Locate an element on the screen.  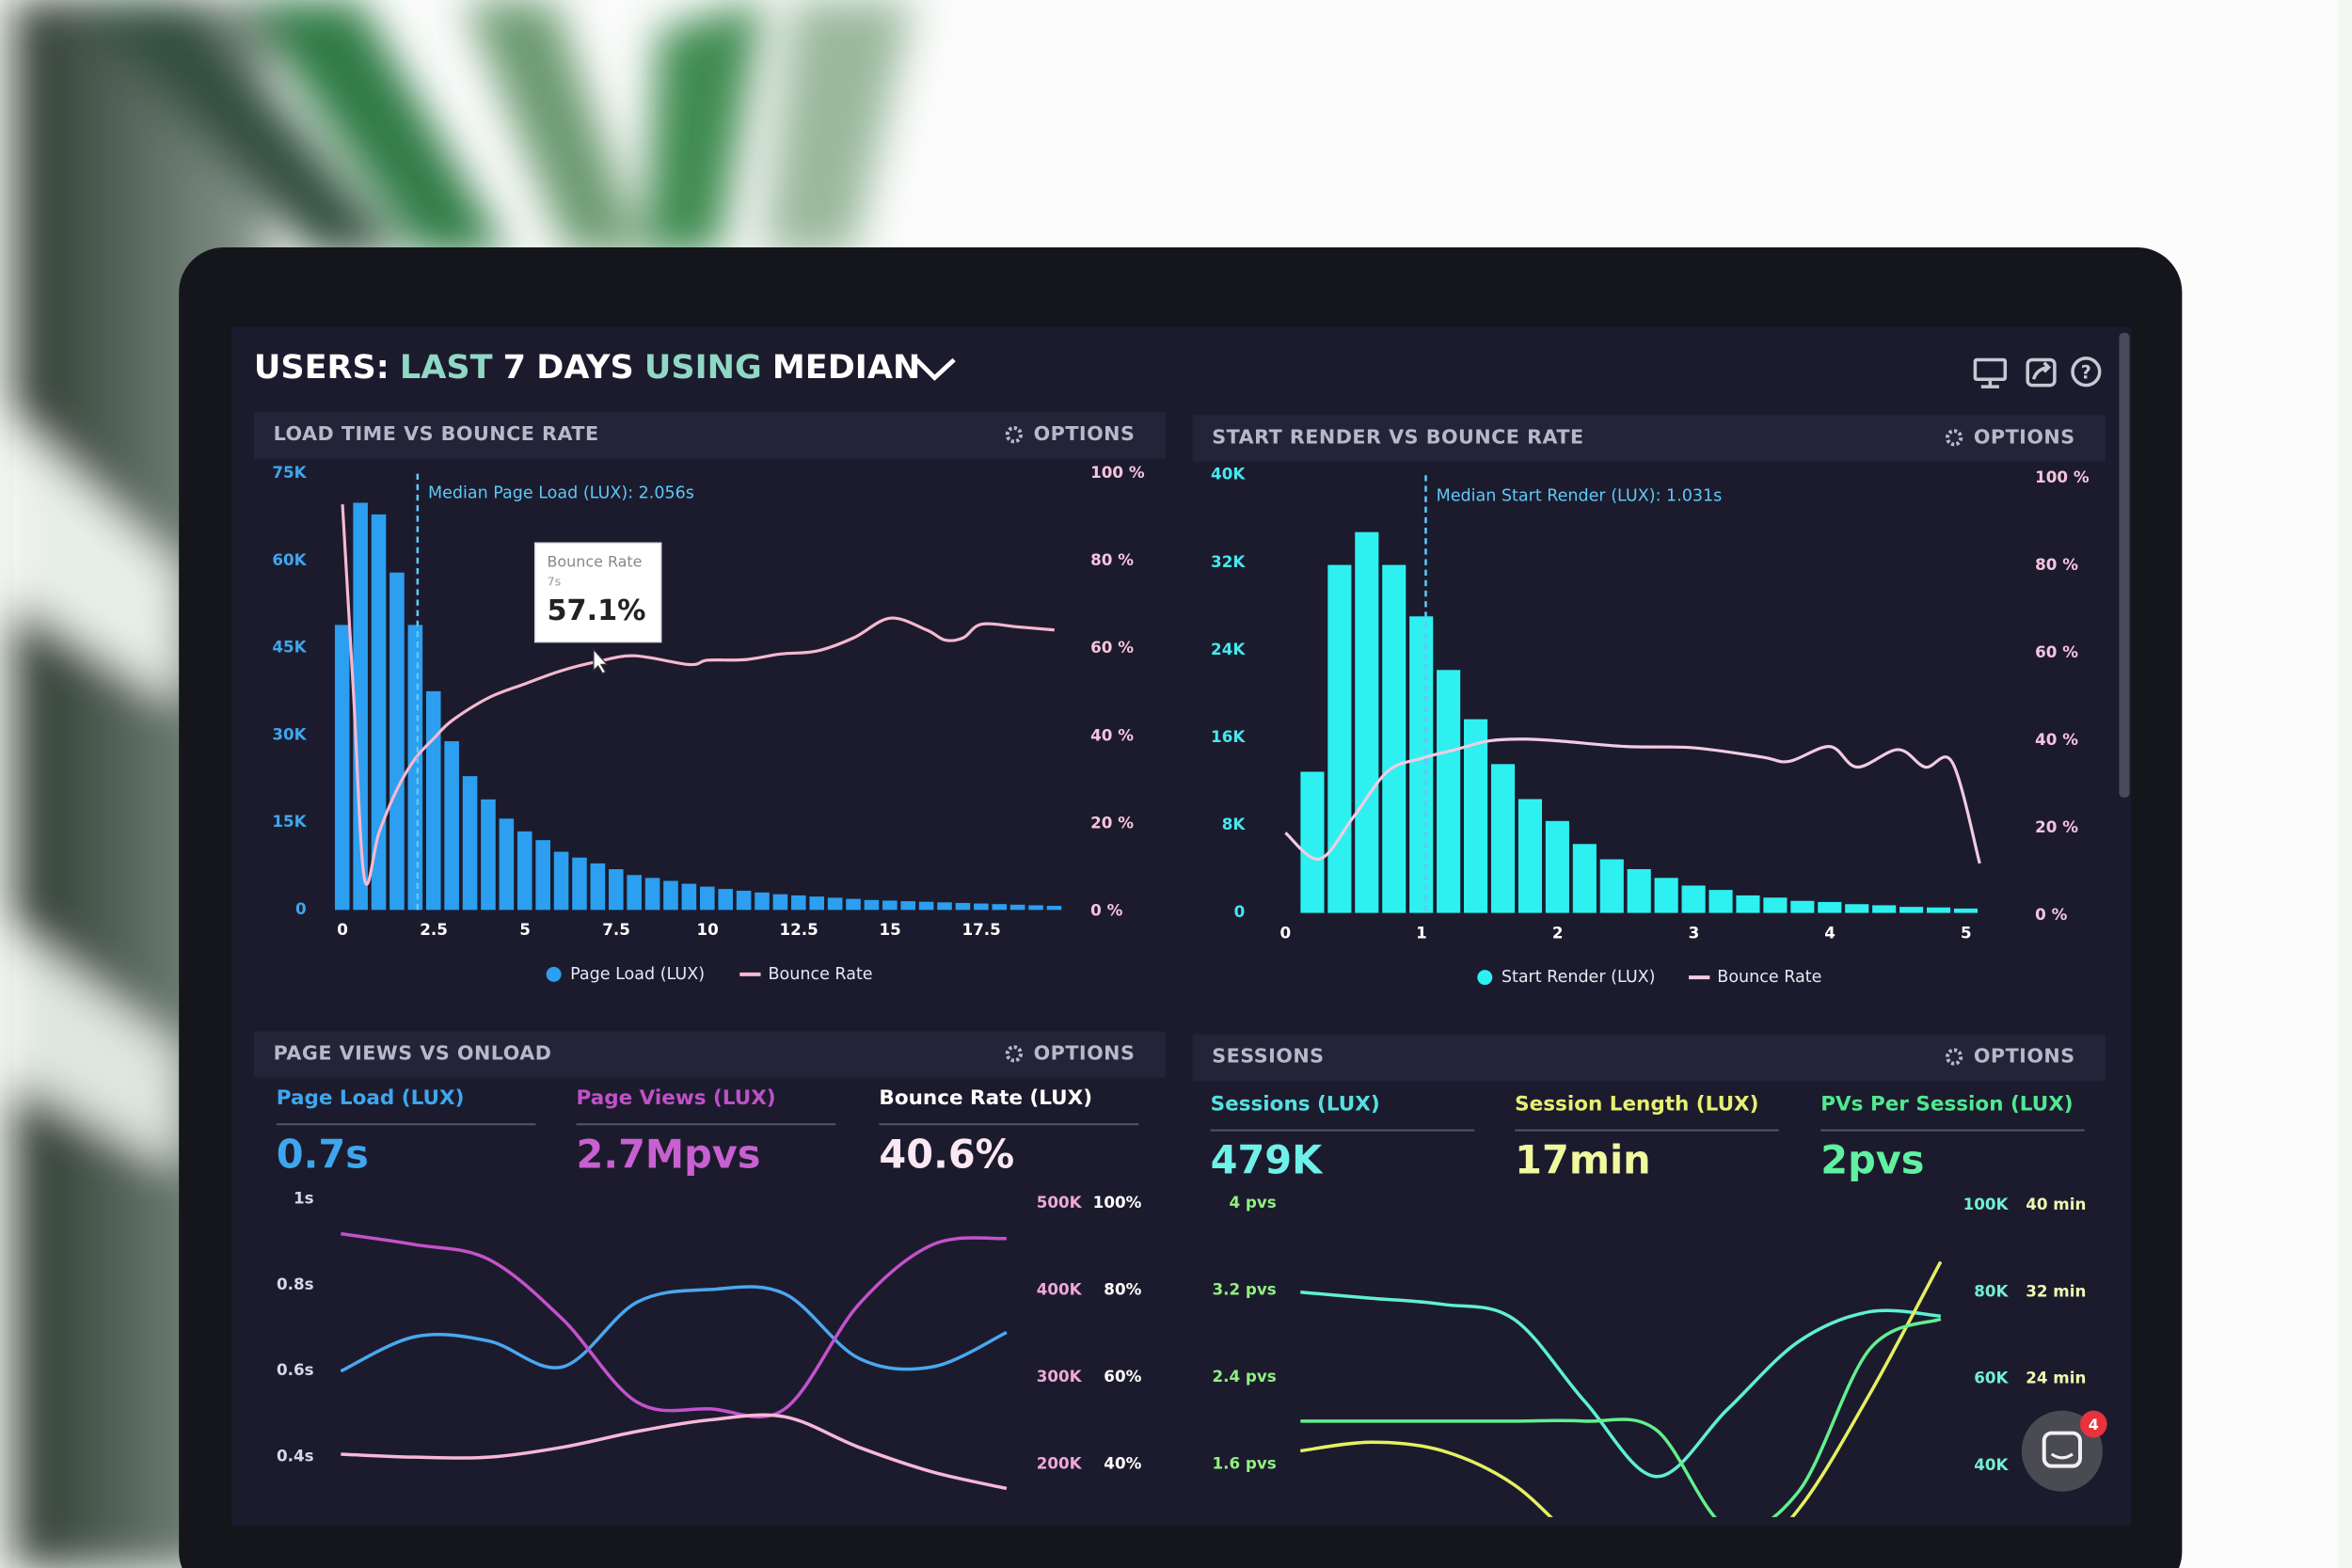
y-tick-label: 0.8s is located at coordinates (295, 1284).